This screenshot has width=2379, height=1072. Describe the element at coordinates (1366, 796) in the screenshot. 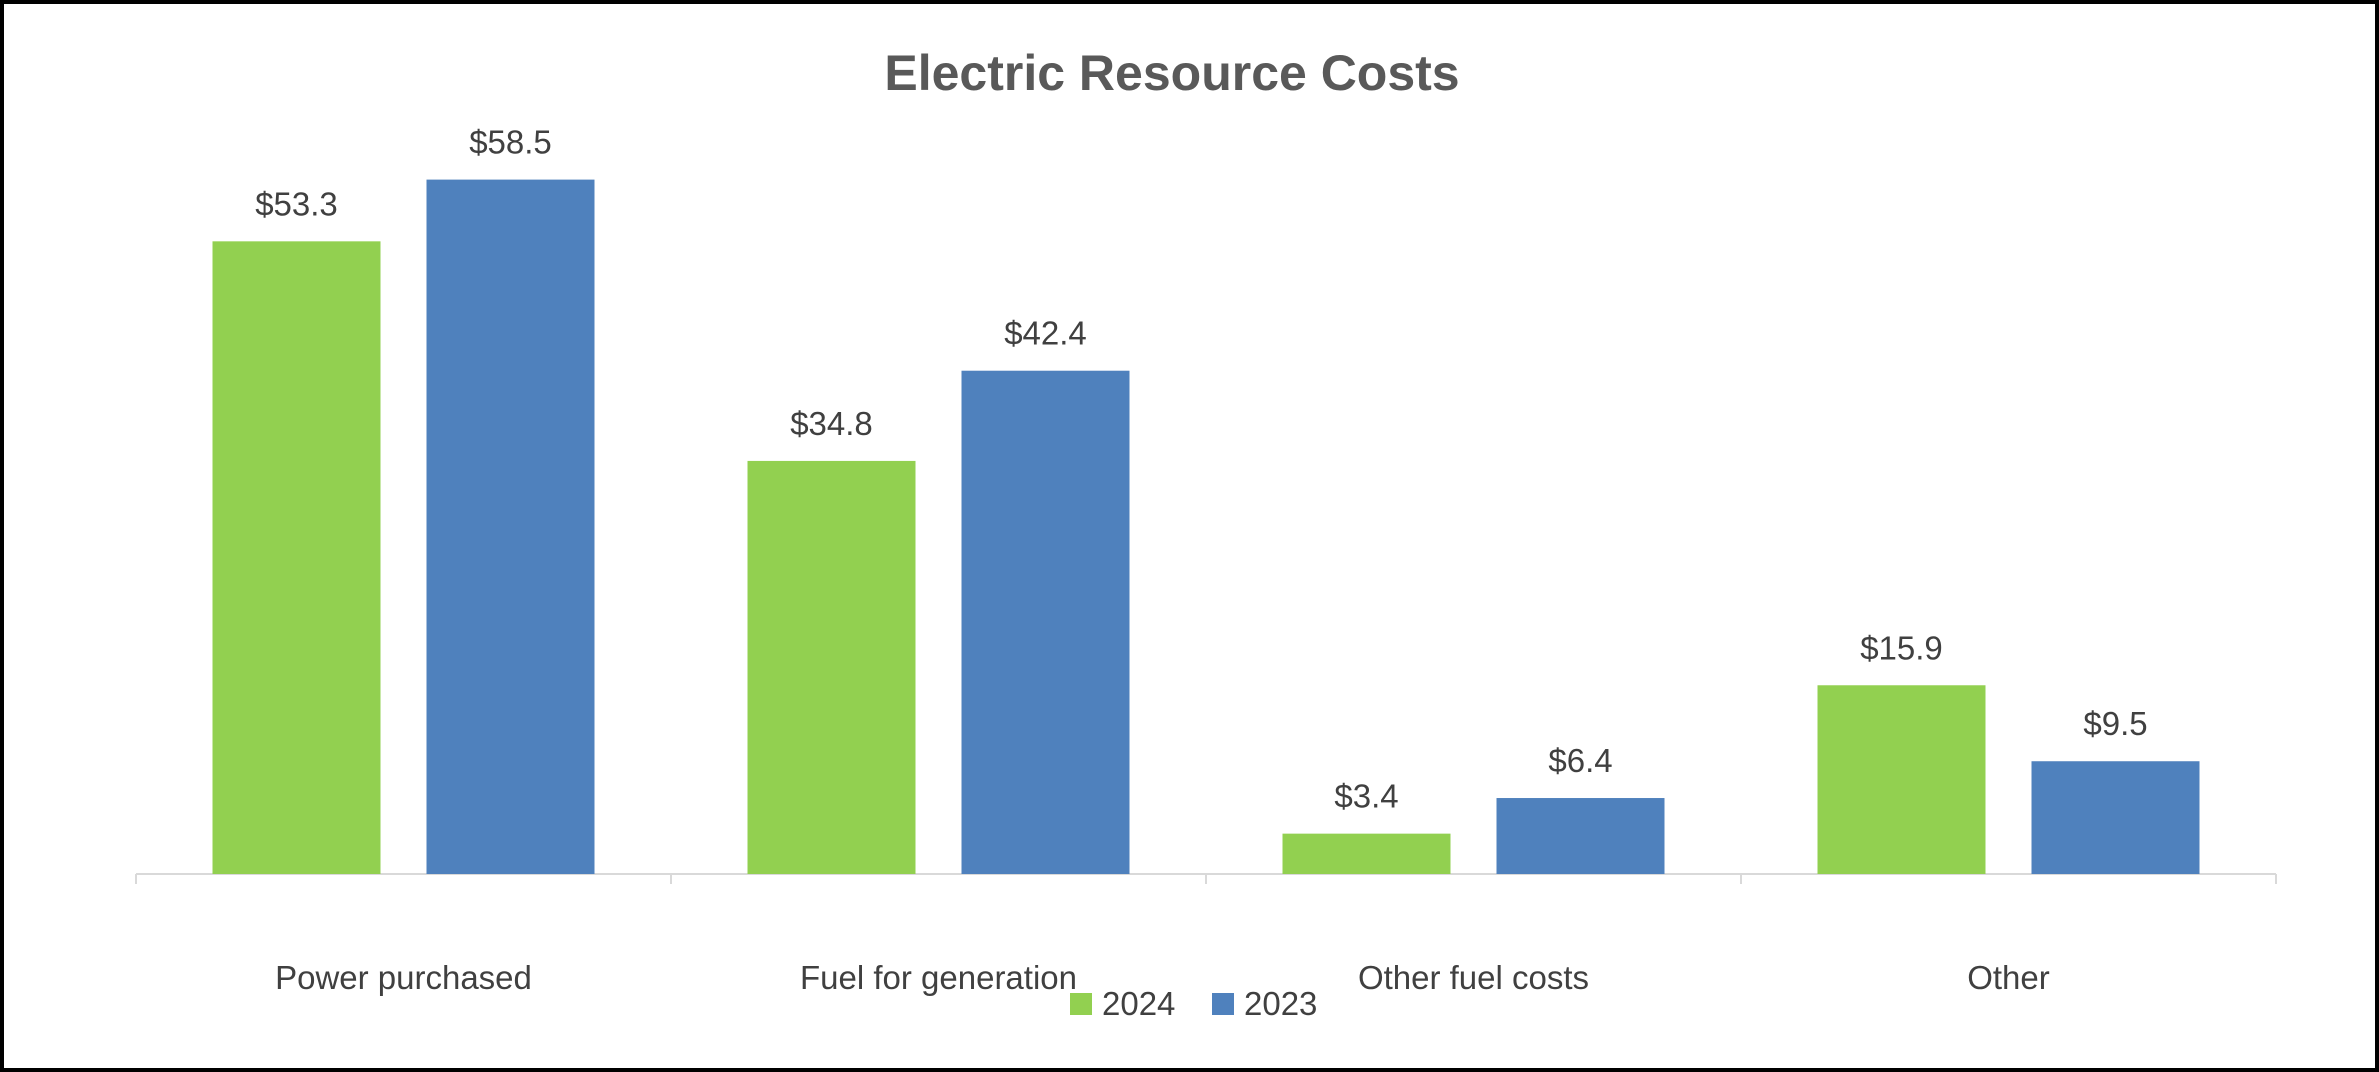

I see `data-label-2024-3: $3.4` at that location.